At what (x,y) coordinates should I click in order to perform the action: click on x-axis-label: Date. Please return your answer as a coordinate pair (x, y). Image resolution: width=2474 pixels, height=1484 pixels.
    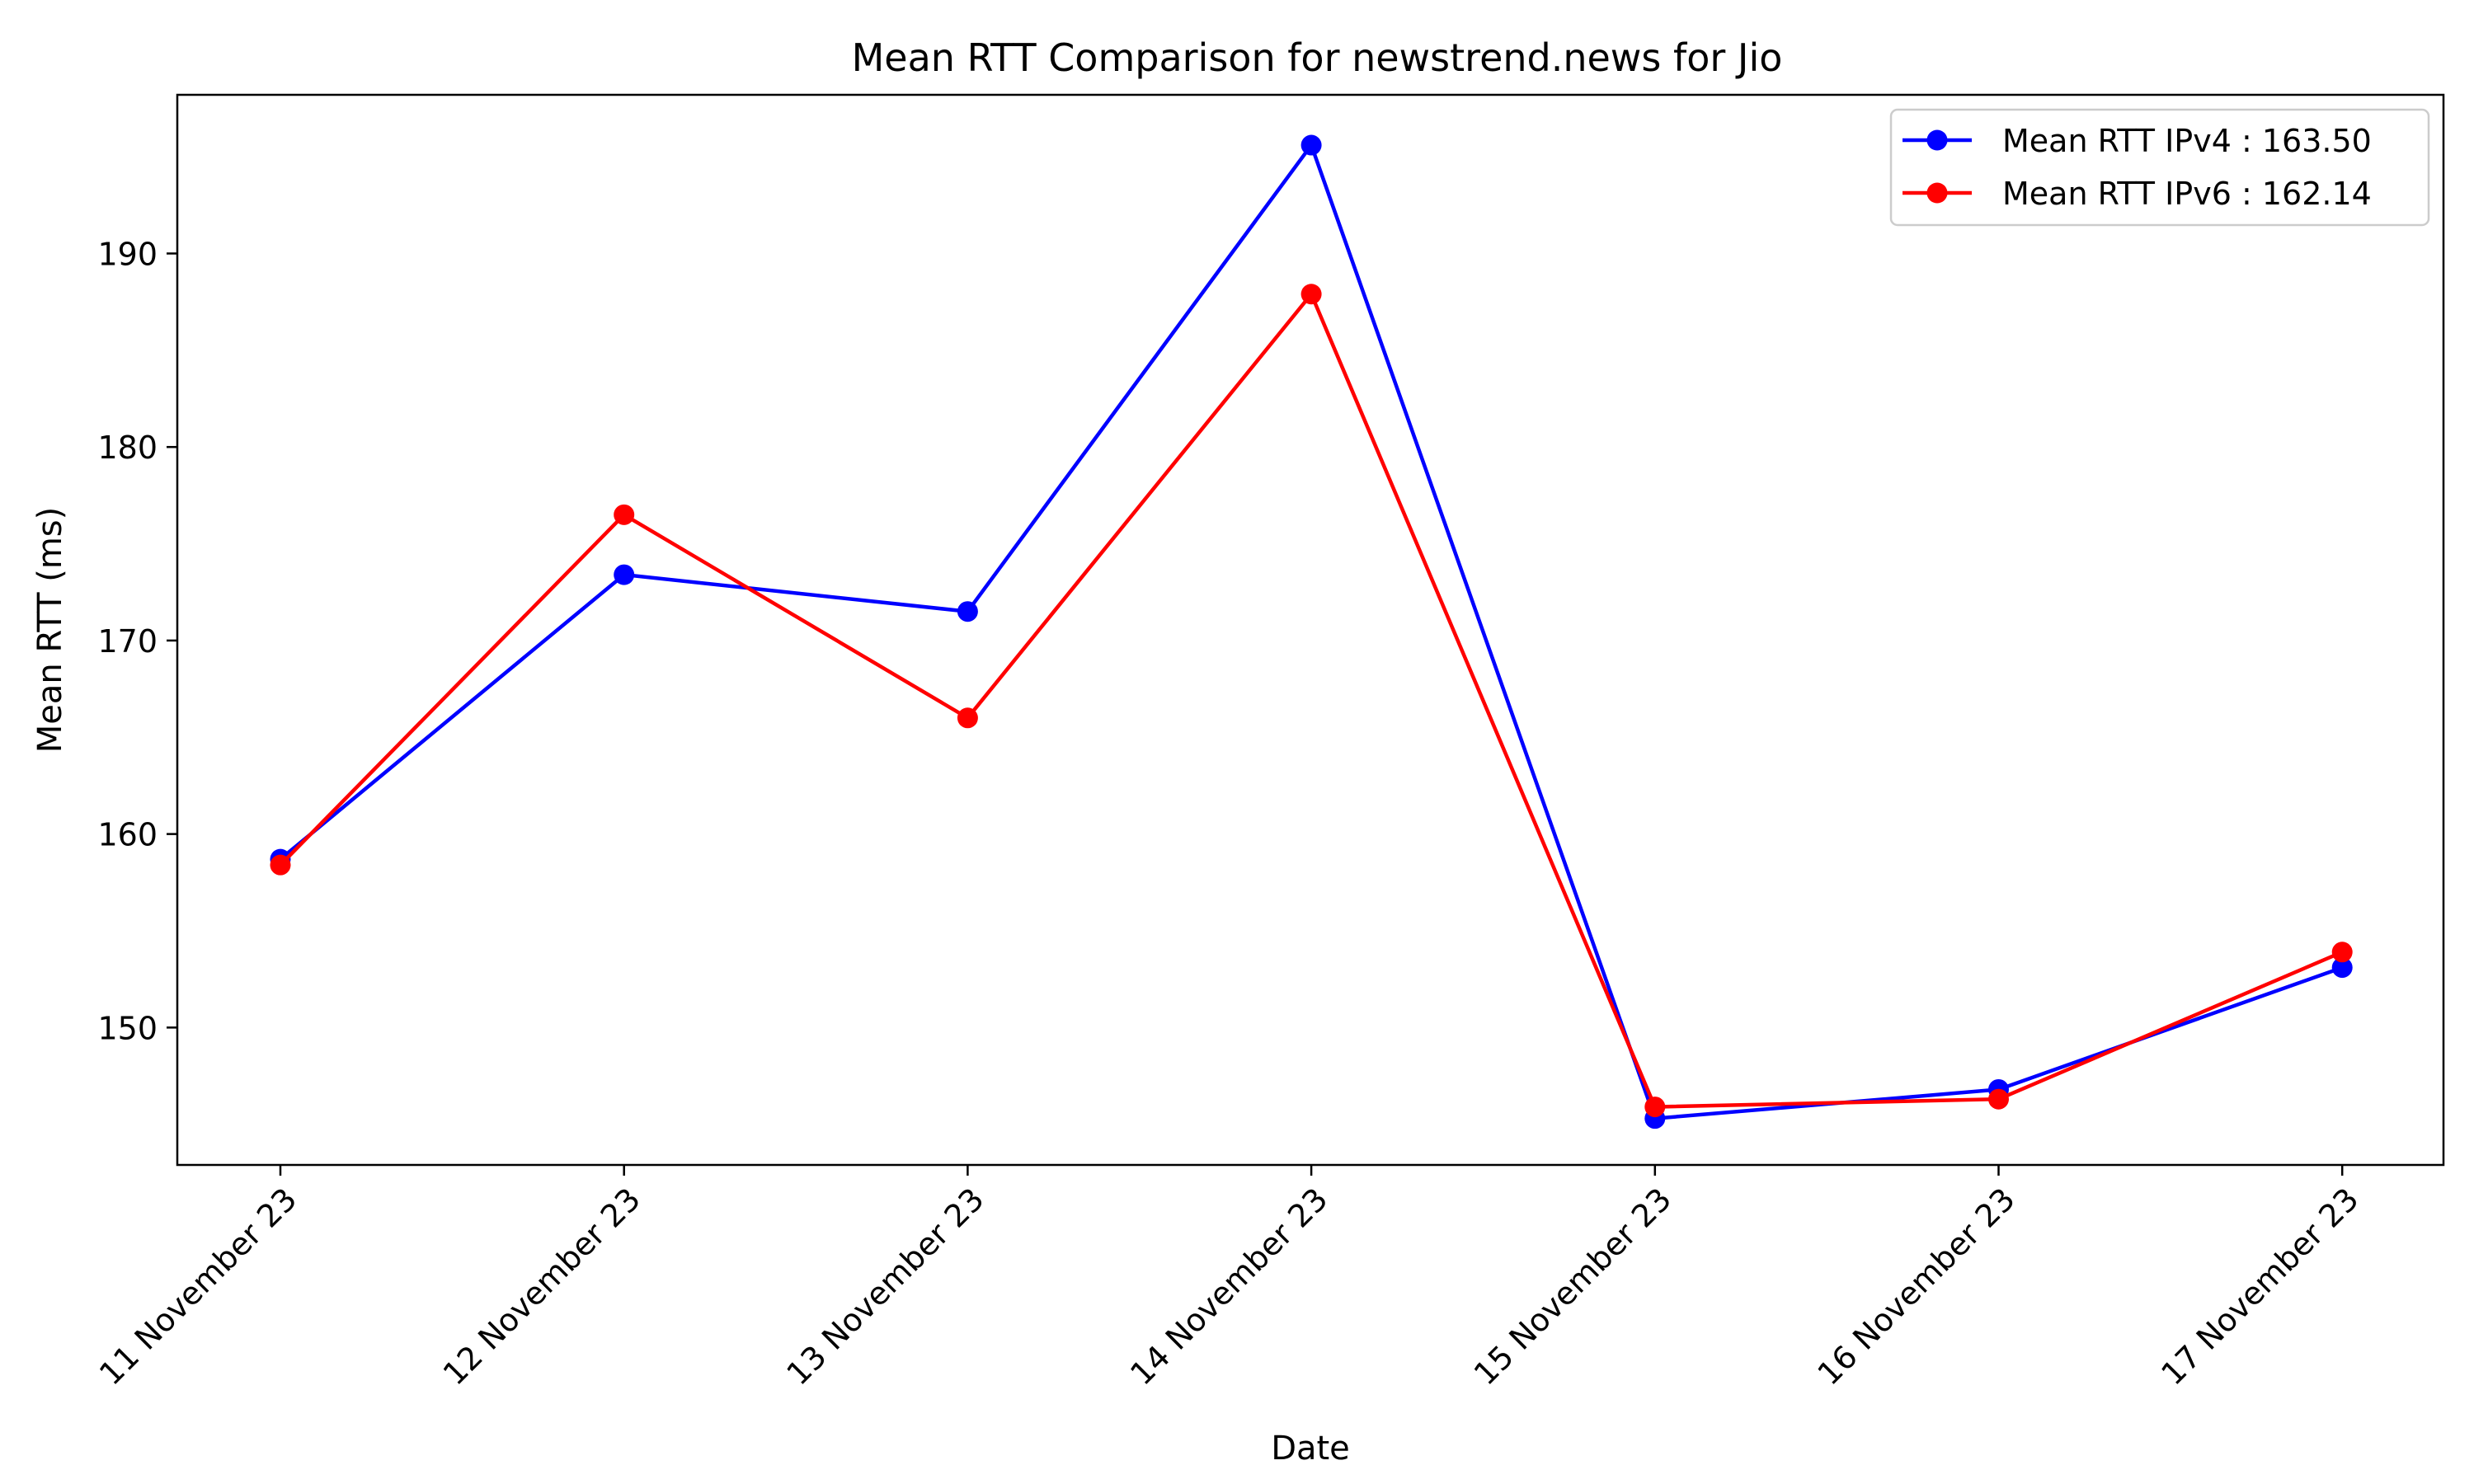
    Looking at the image, I should click on (1310, 1449).